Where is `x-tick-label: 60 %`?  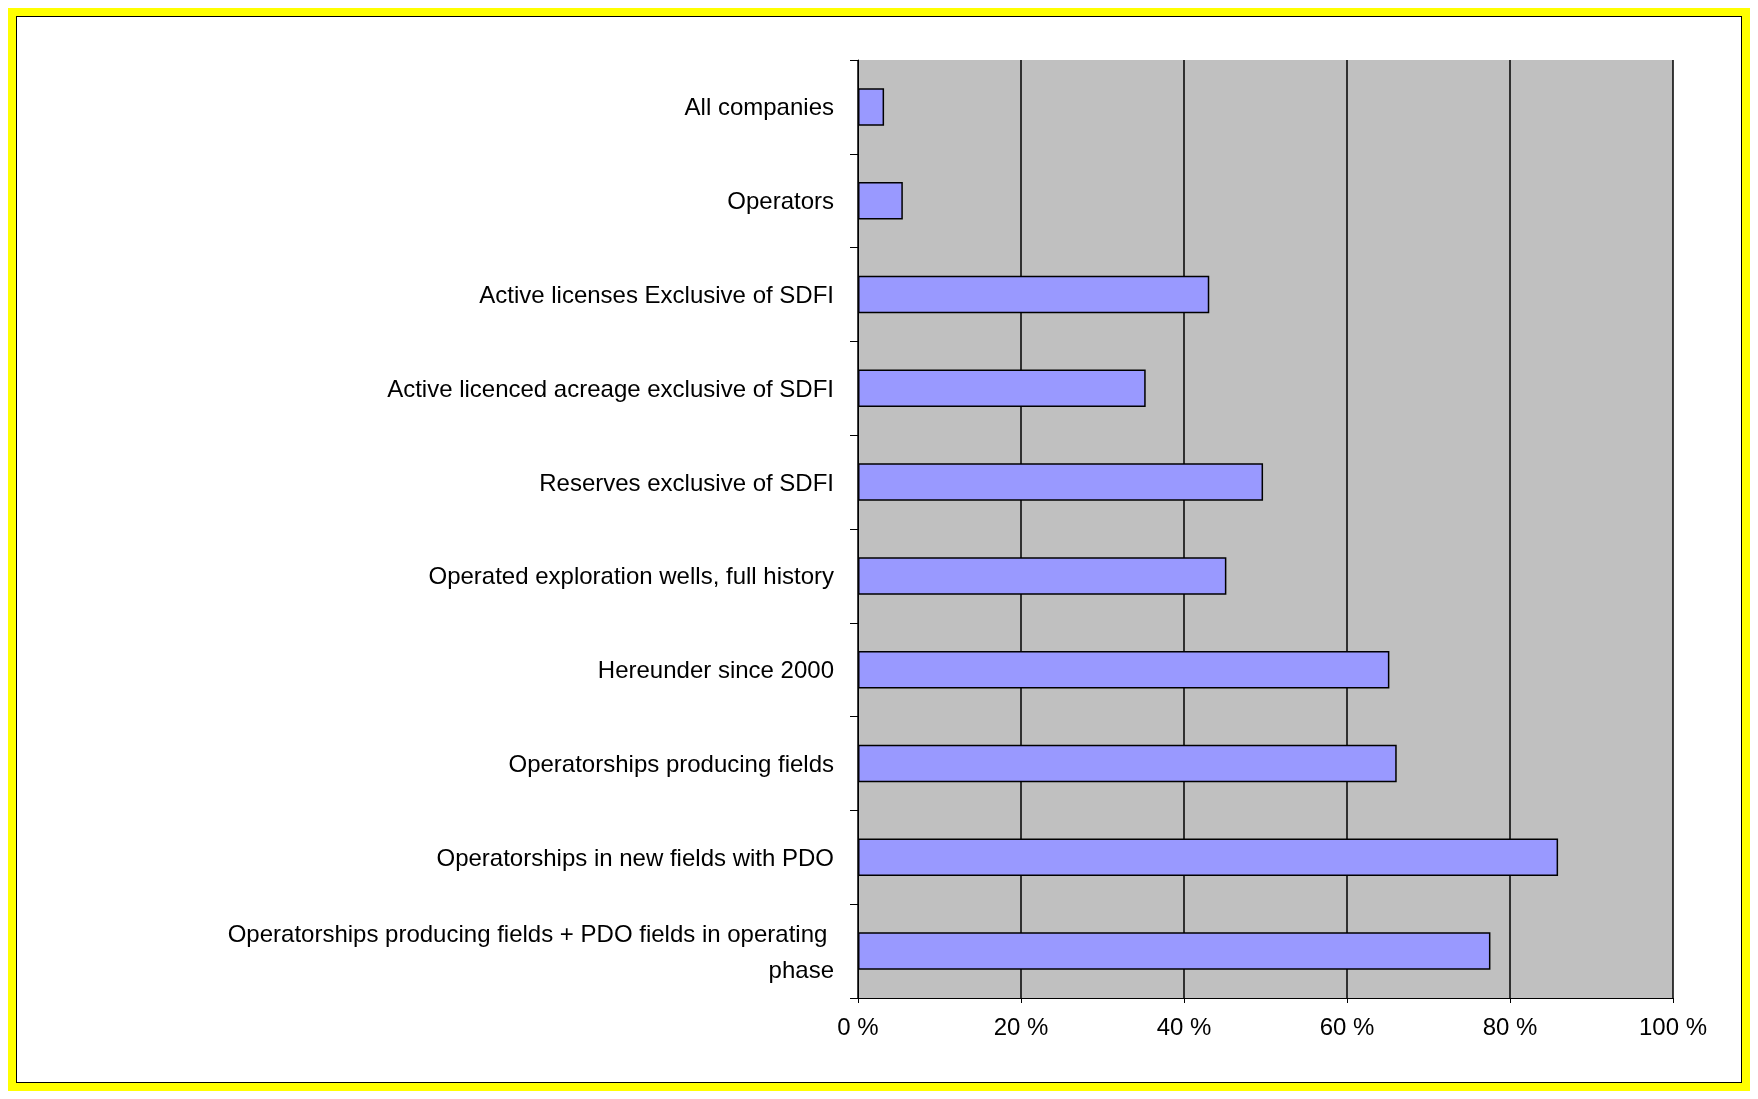 x-tick-label: 60 % is located at coordinates (1347, 1026).